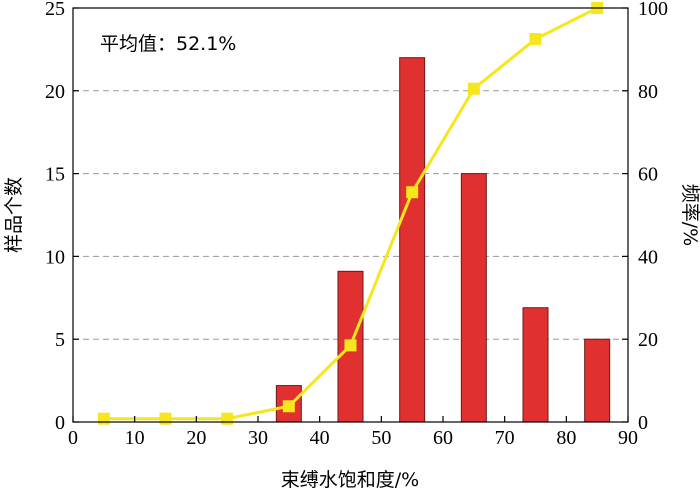 Image resolution: width=700 pixels, height=493 pixels. I want to click on y-tick-label: 0, so click(60, 423).